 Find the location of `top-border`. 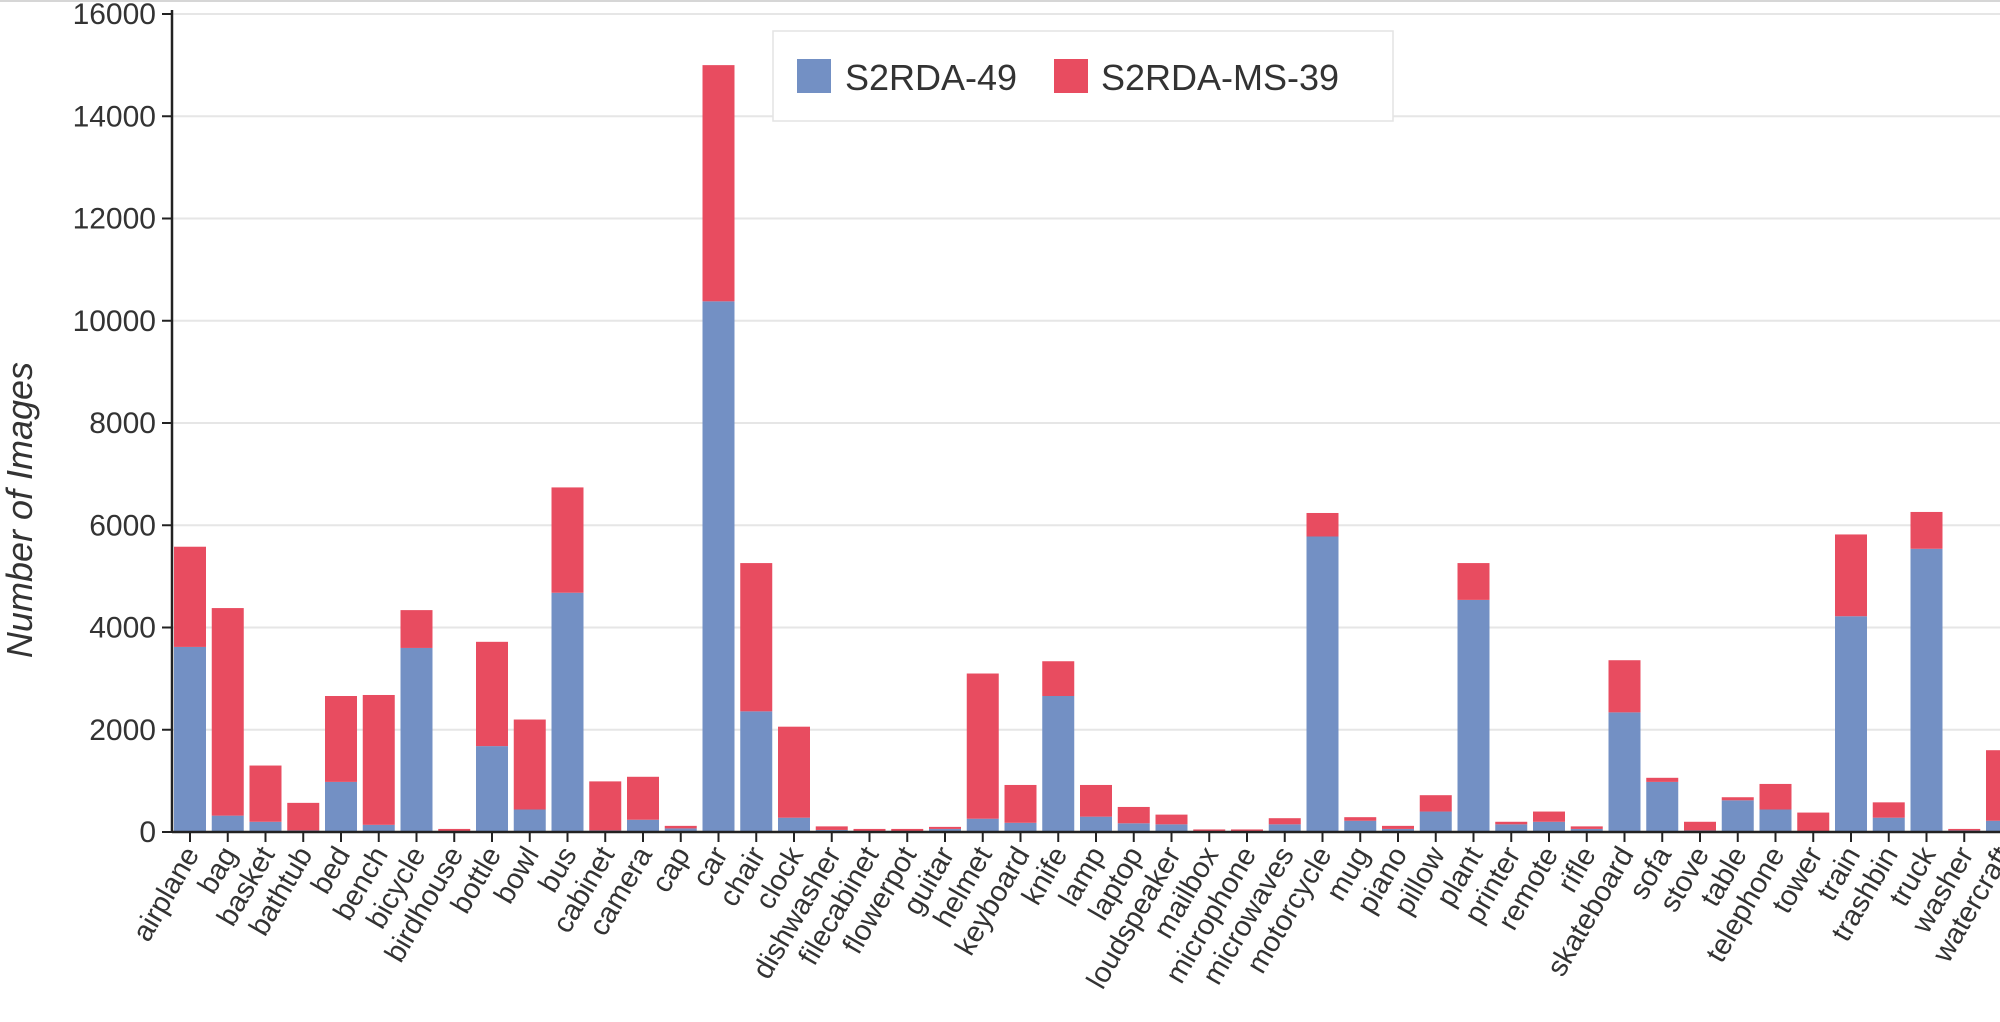

top-border is located at coordinates (1000, 1).